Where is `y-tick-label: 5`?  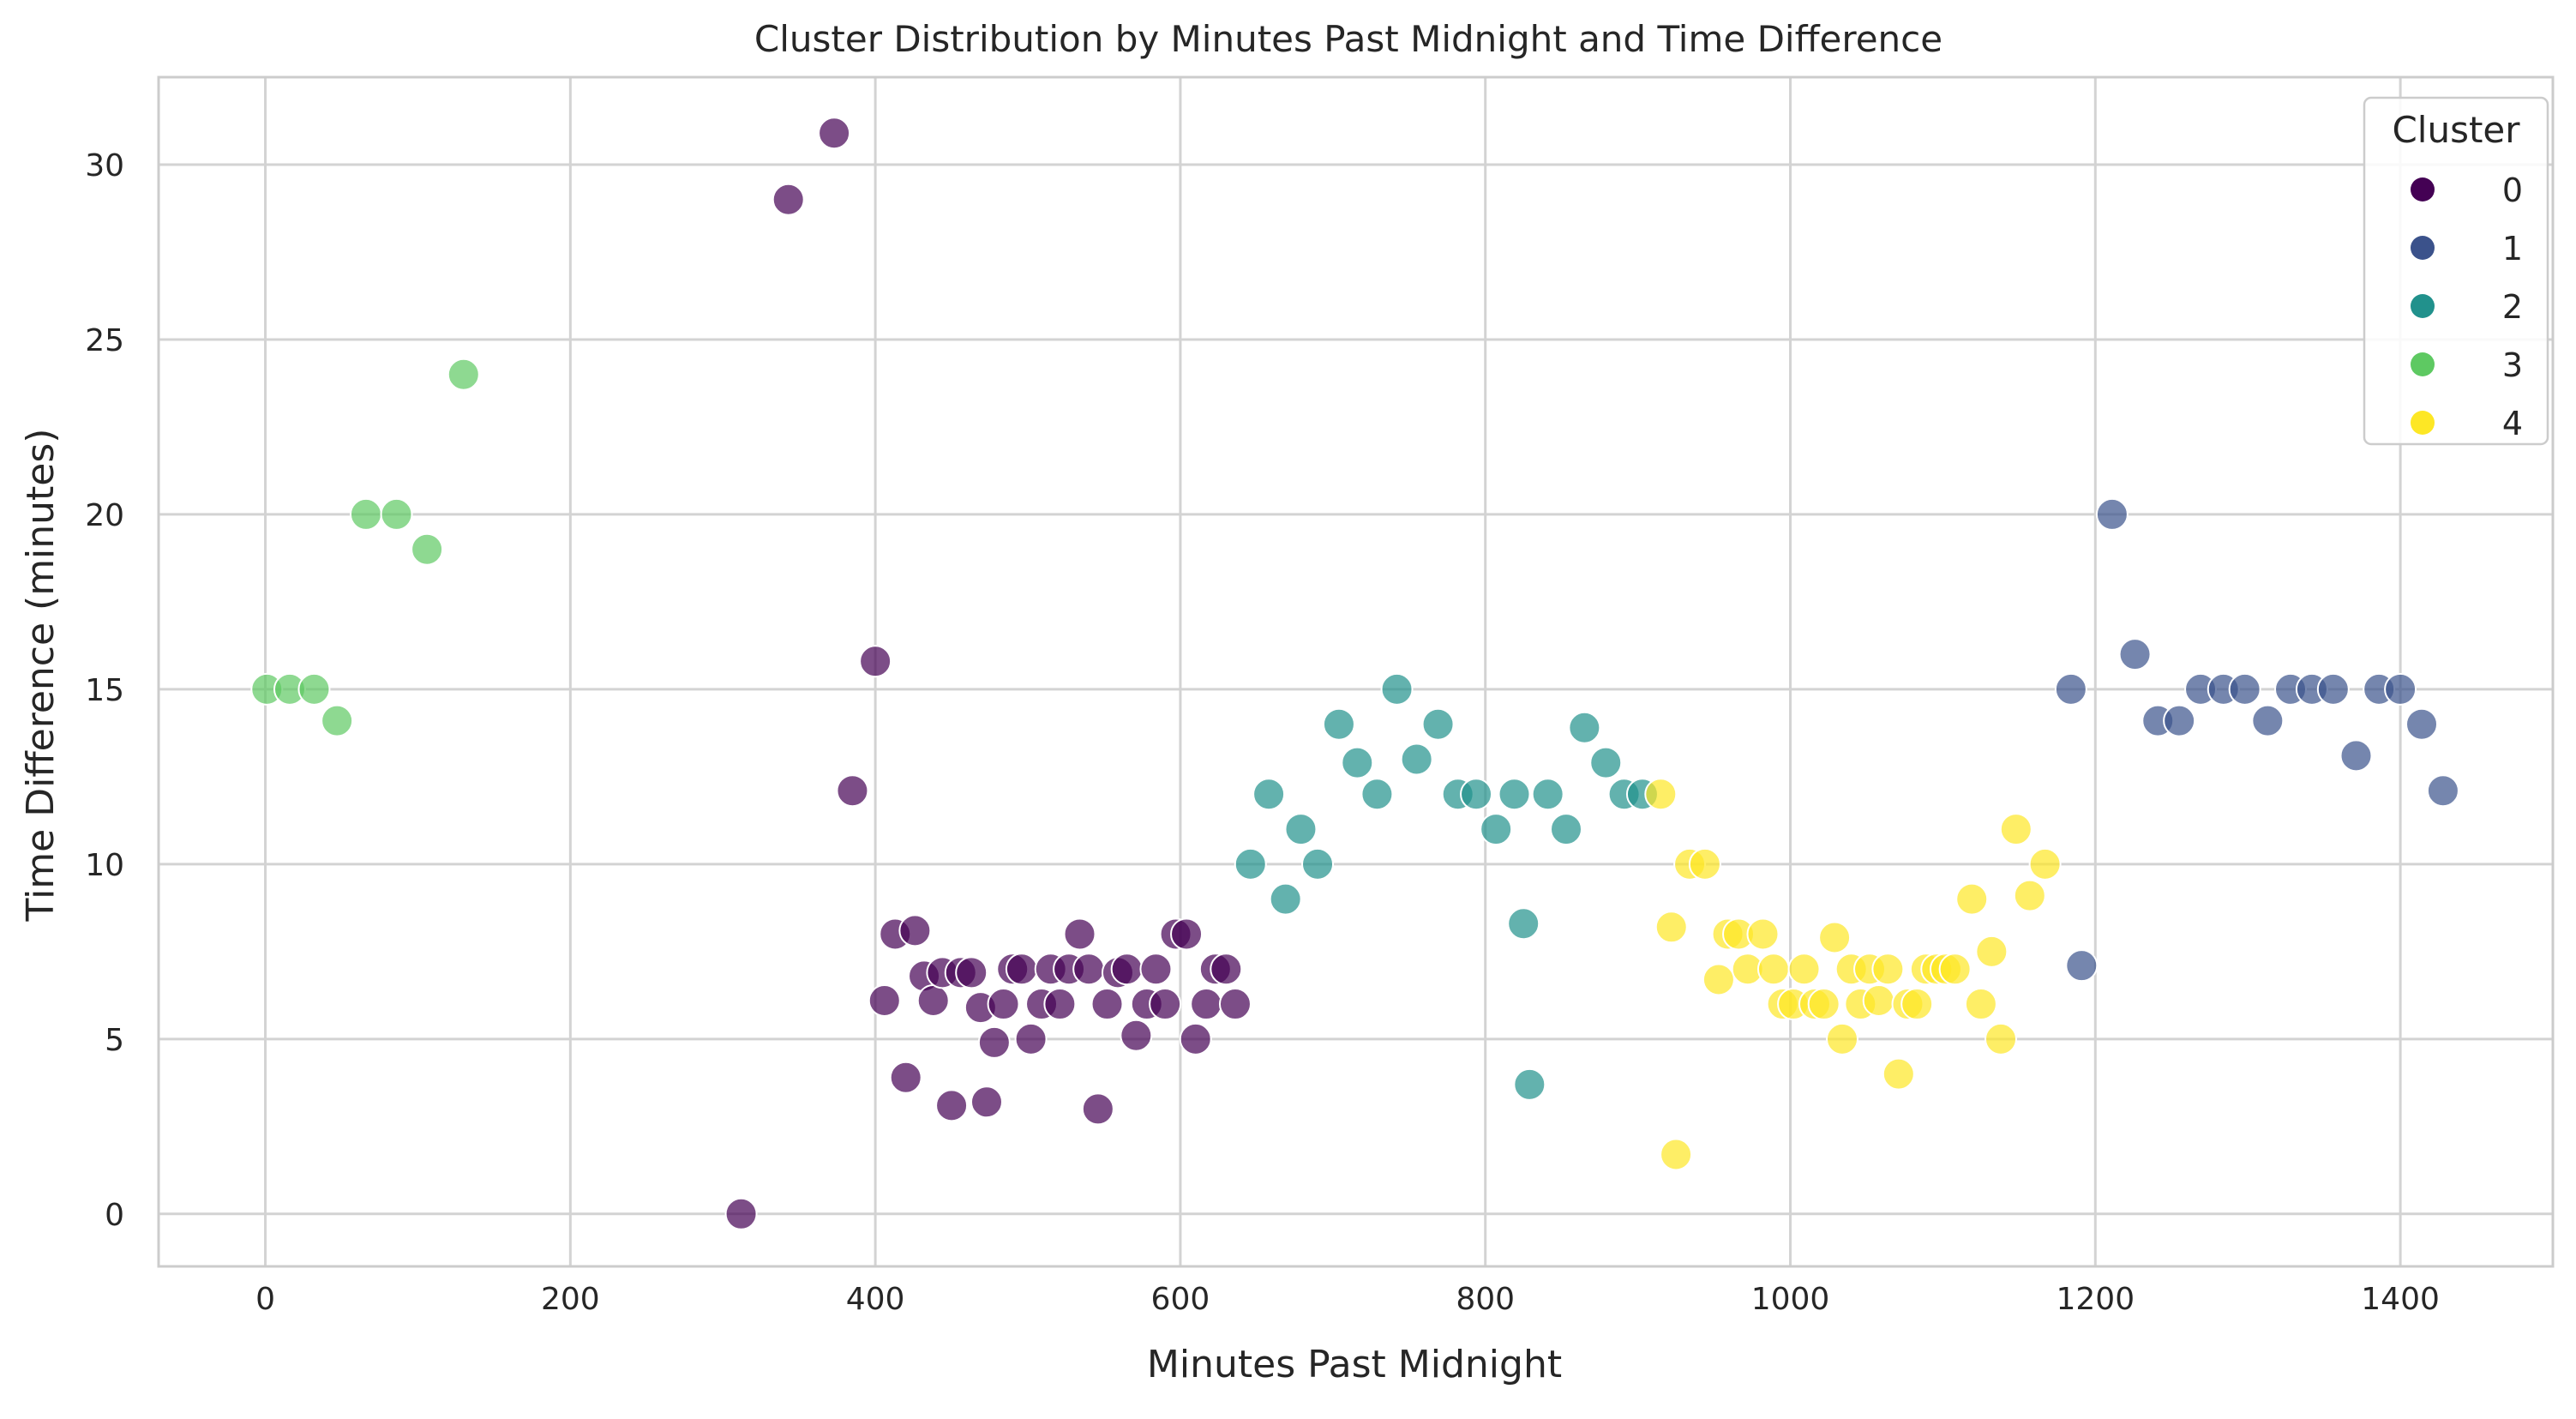 y-tick-label: 5 is located at coordinates (114, 1040).